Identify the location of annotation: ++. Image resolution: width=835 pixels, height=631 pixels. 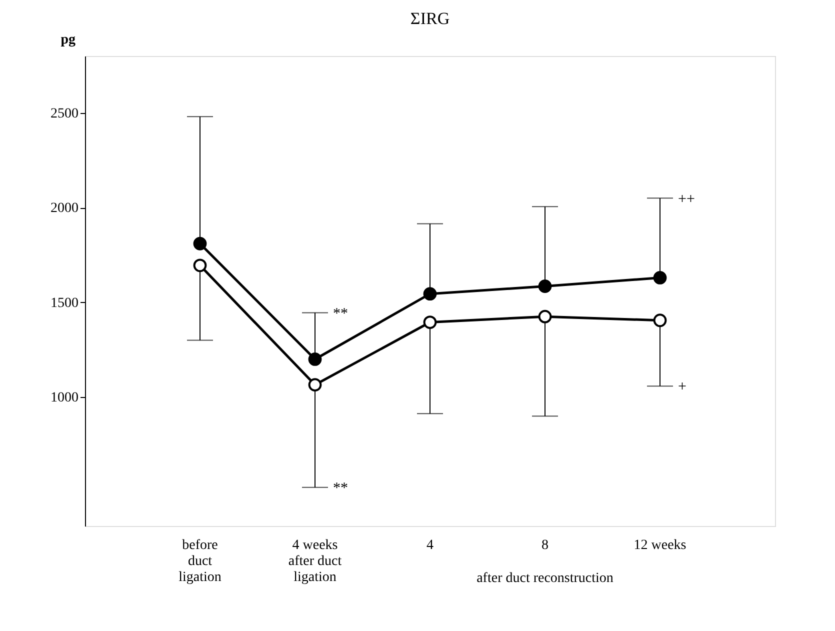
(686, 200).